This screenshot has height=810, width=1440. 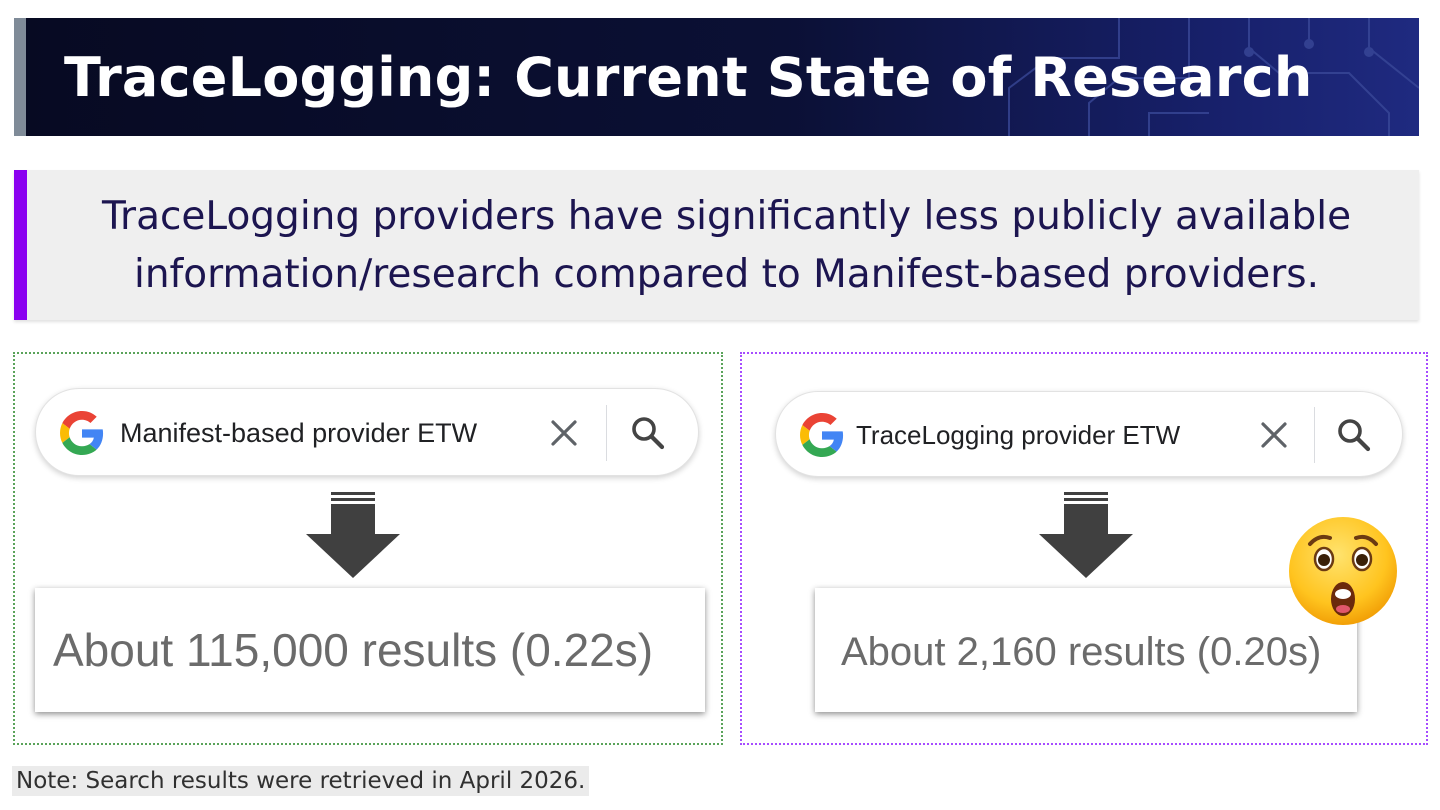 I want to click on search-bar: TraceLogging provider ETW, so click(x=1089, y=434).